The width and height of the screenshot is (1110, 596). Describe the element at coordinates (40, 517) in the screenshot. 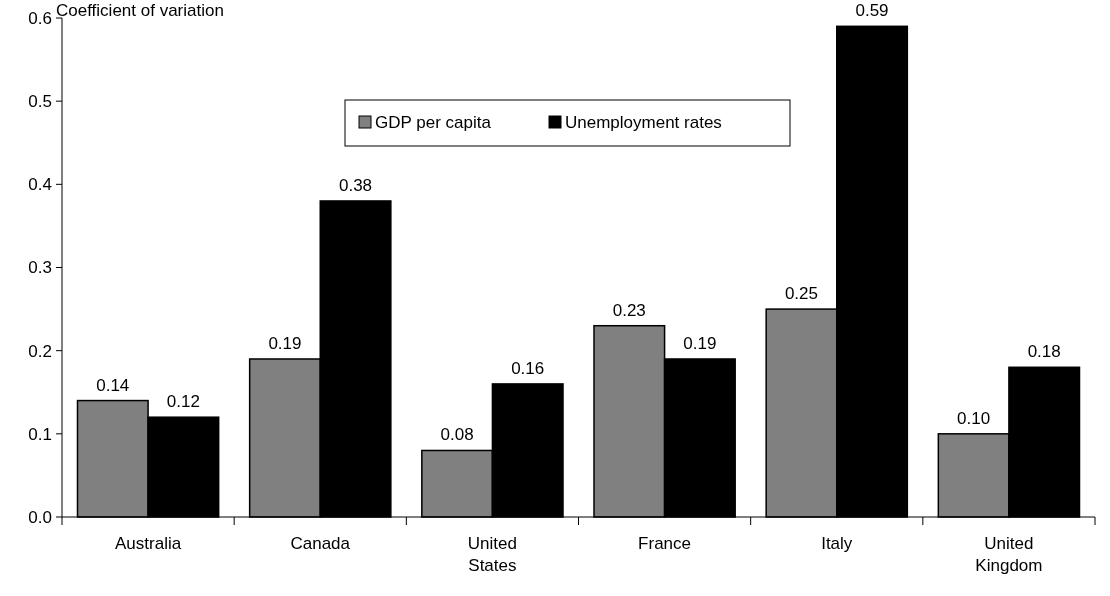

I see `y-tick-label: 0.0` at that location.